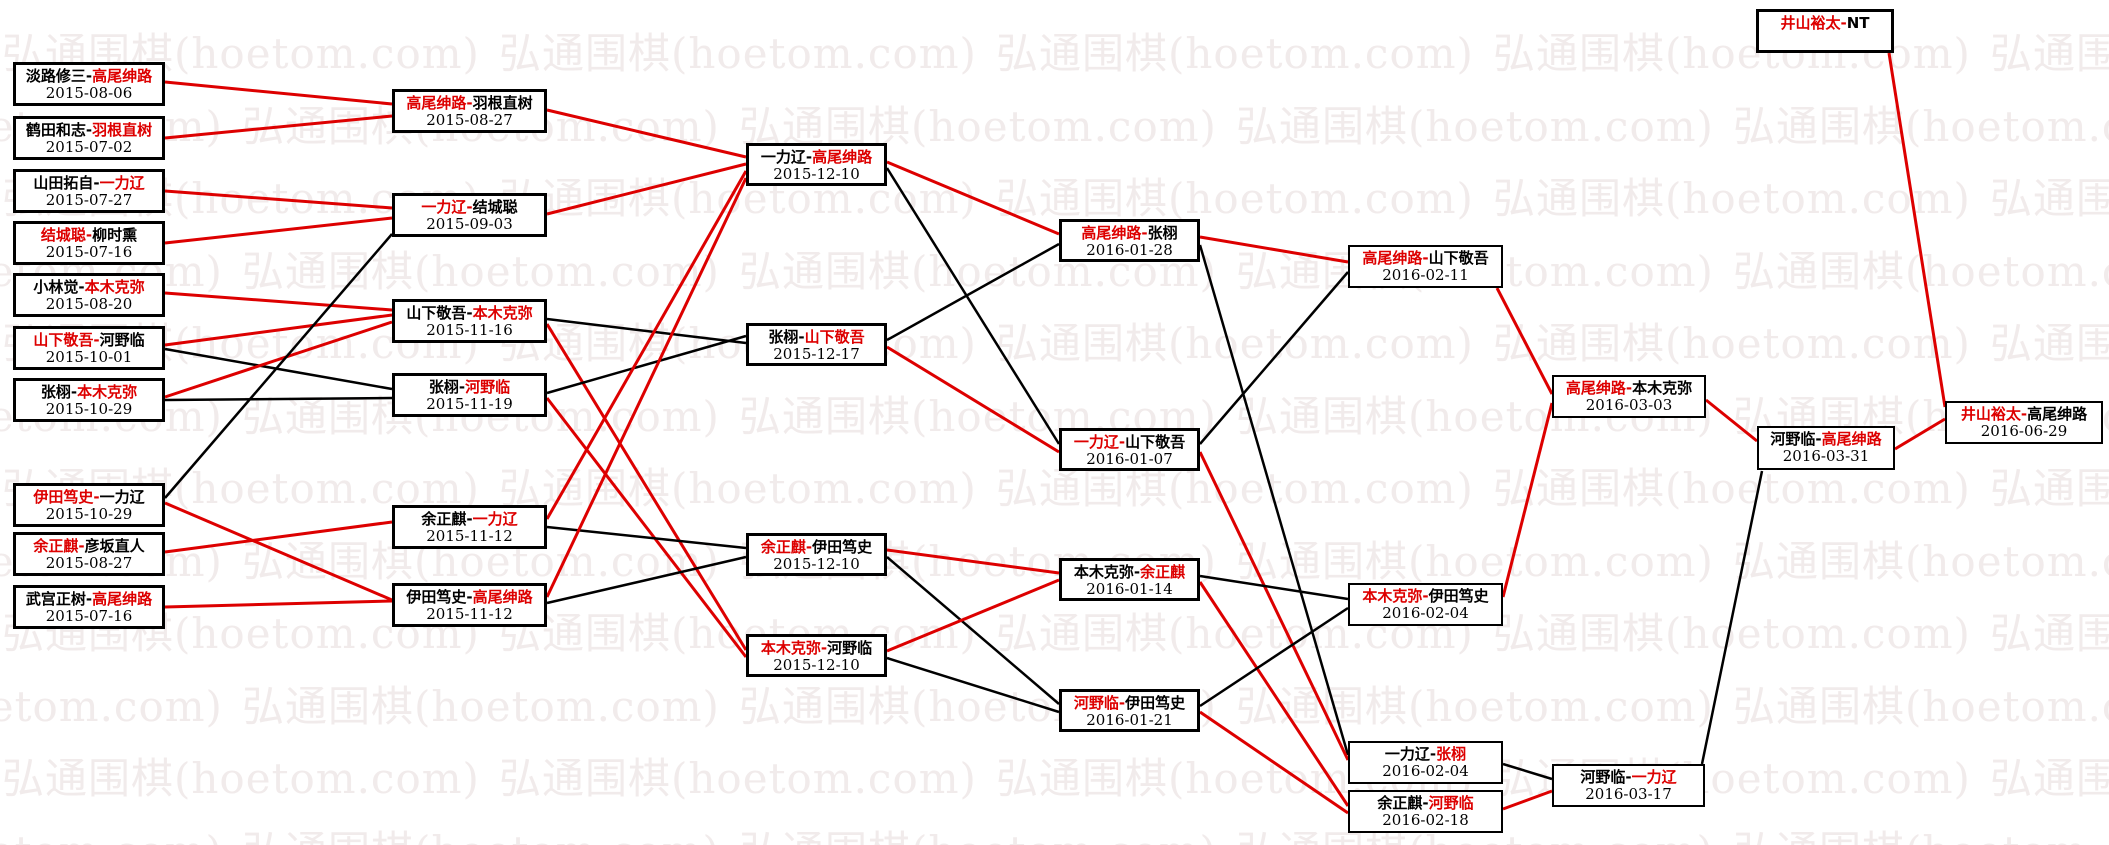 The width and height of the screenshot is (2109, 845). What do you see at coordinates (816, 344) in the screenshot?
I see `match-box: 张栩-山下敬吾 2015-12-17` at bounding box center [816, 344].